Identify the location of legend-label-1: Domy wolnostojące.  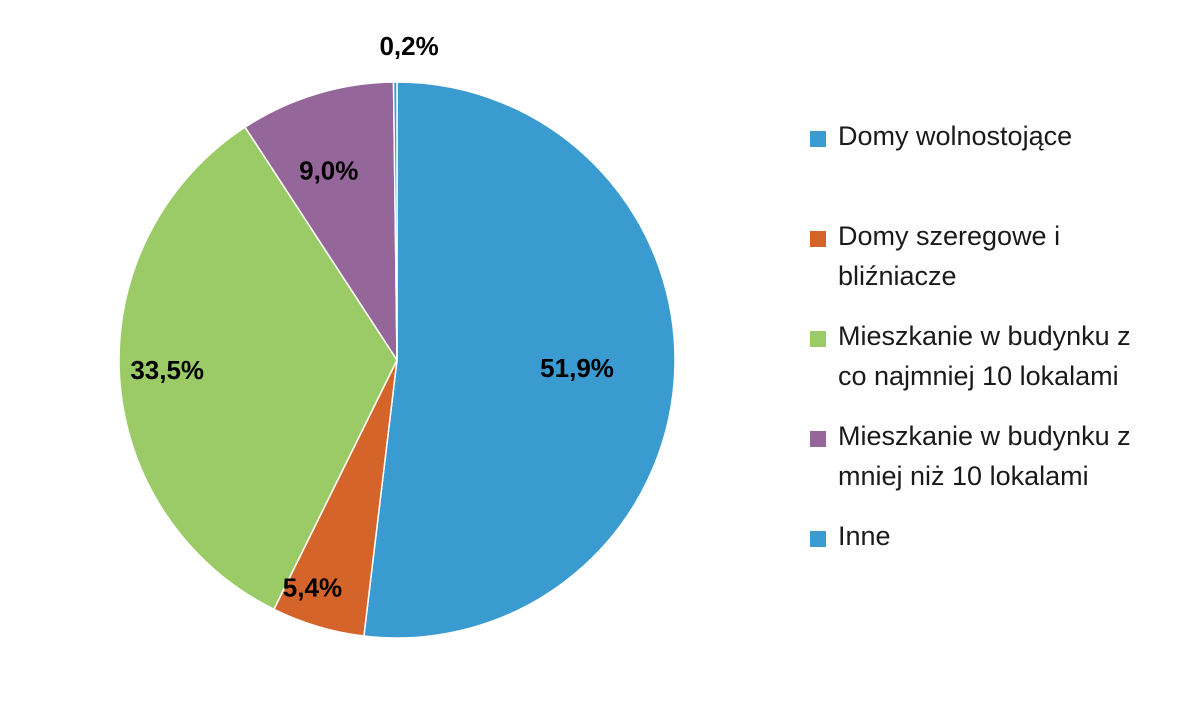
(955, 136).